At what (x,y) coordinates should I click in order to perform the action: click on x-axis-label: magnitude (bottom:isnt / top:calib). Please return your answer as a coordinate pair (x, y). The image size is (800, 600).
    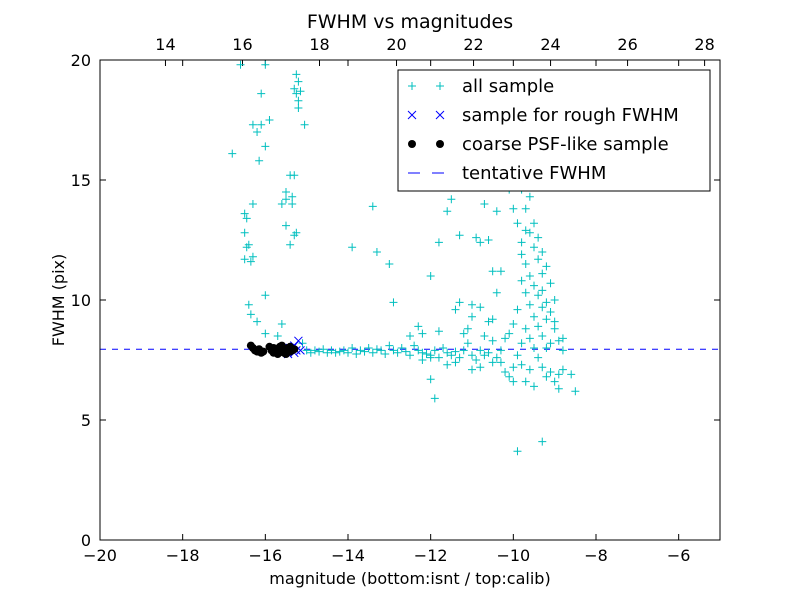
    Looking at the image, I should click on (409, 578).